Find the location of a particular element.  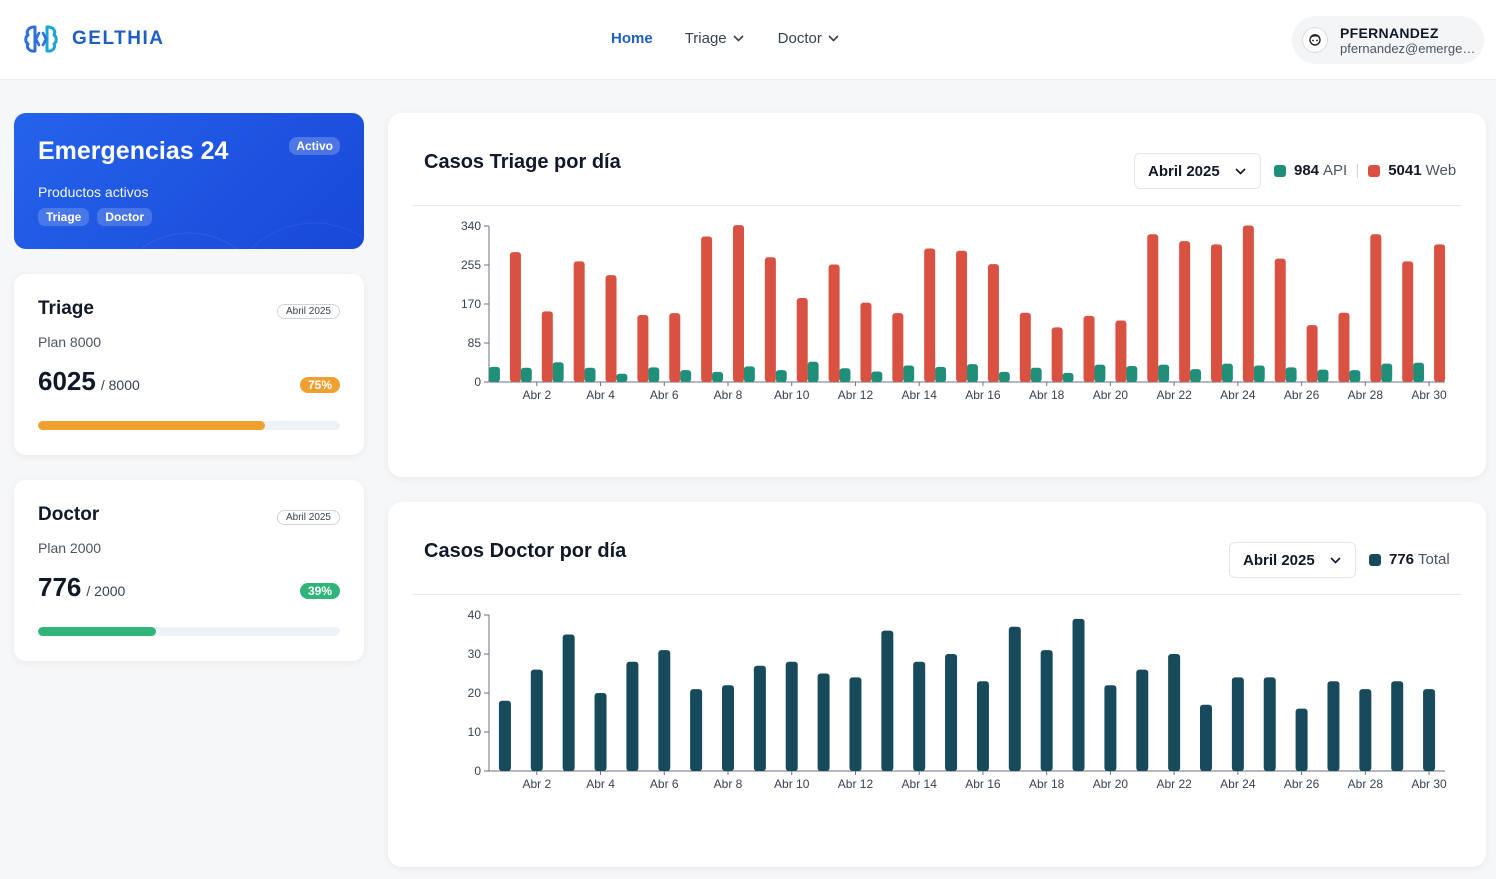

x-tick-label: Abr 30 is located at coordinates (1429, 784).